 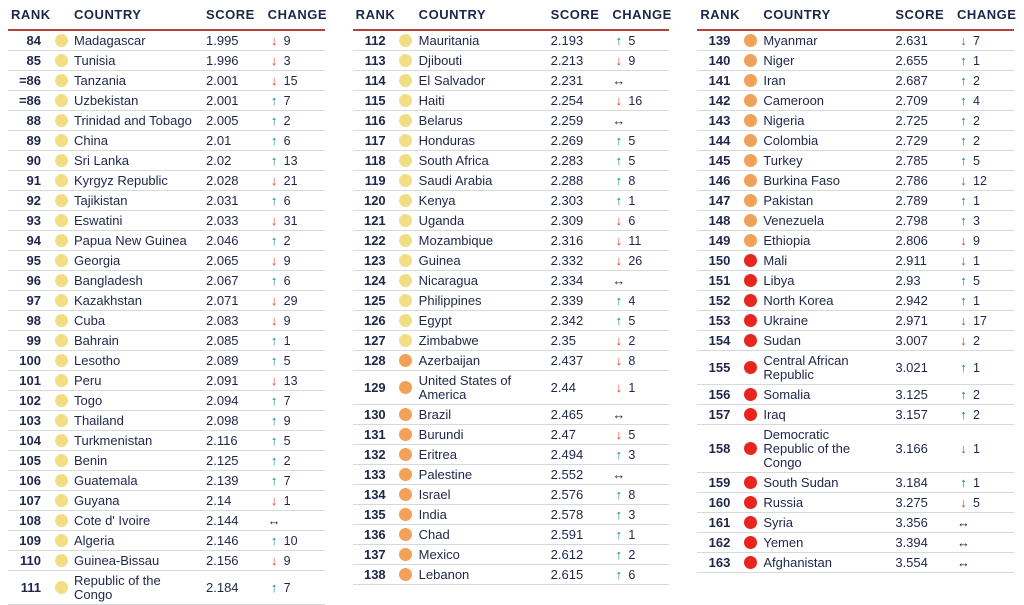 What do you see at coordinates (88, 400) in the screenshot?
I see `country-name: Togo` at bounding box center [88, 400].